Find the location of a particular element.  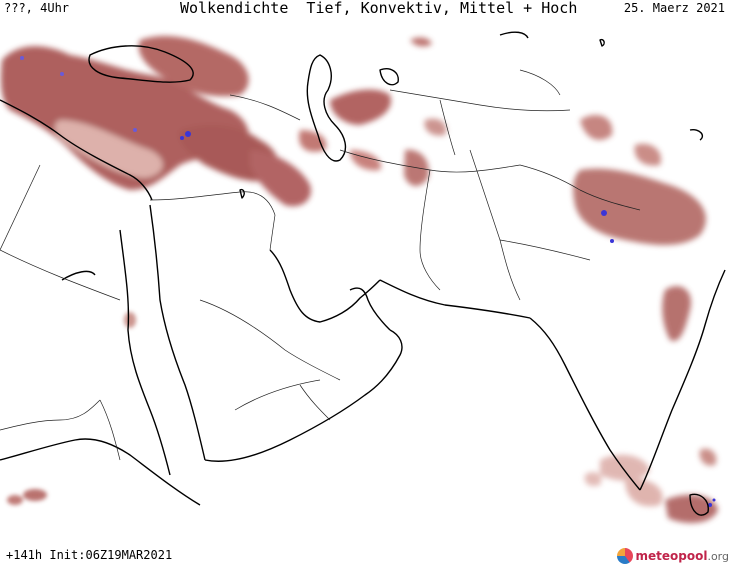

arabia-south-coast is located at coordinates (303, 395).